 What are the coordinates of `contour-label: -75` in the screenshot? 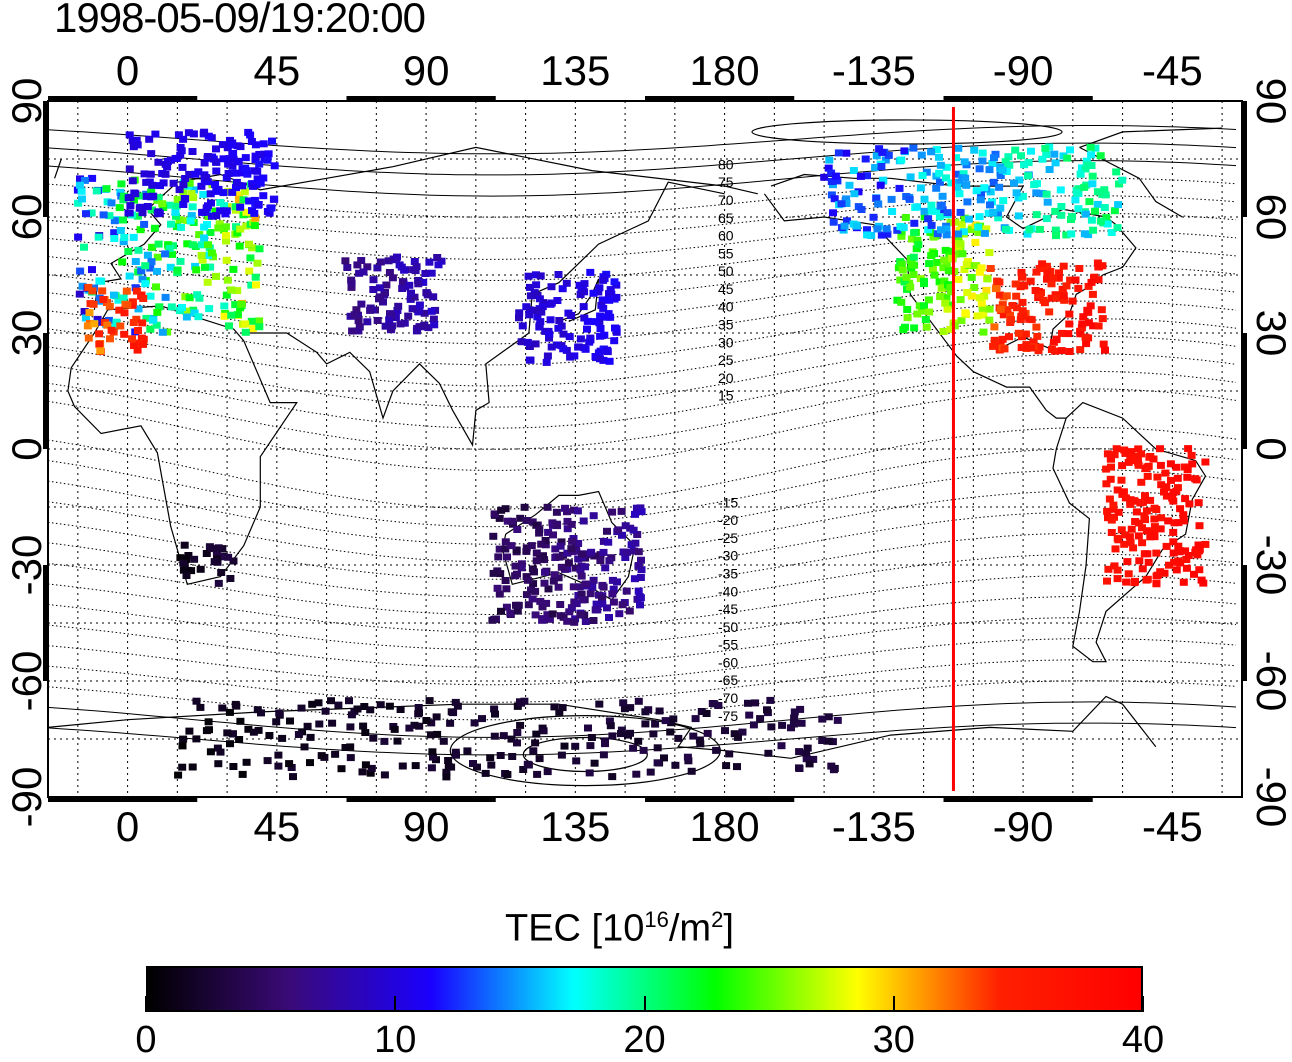 It's located at (728, 716).